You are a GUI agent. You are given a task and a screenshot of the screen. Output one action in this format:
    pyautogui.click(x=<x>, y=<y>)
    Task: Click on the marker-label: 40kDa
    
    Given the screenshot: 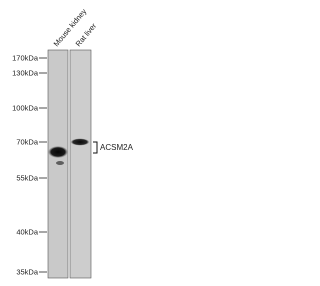 What is the action you would take?
    pyautogui.click(x=27, y=232)
    